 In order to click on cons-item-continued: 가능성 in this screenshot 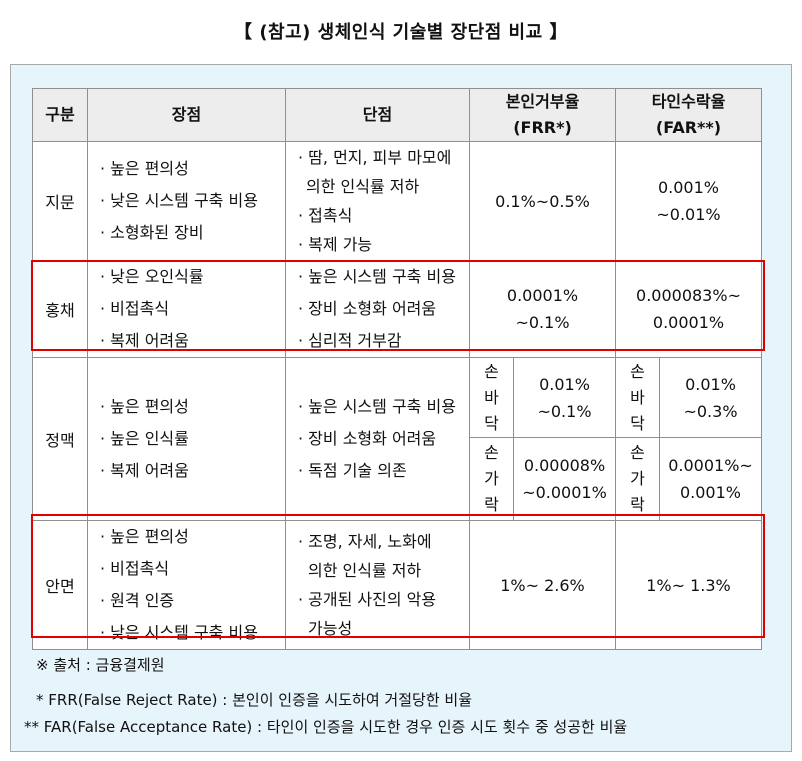, I will do `click(383, 628)`.